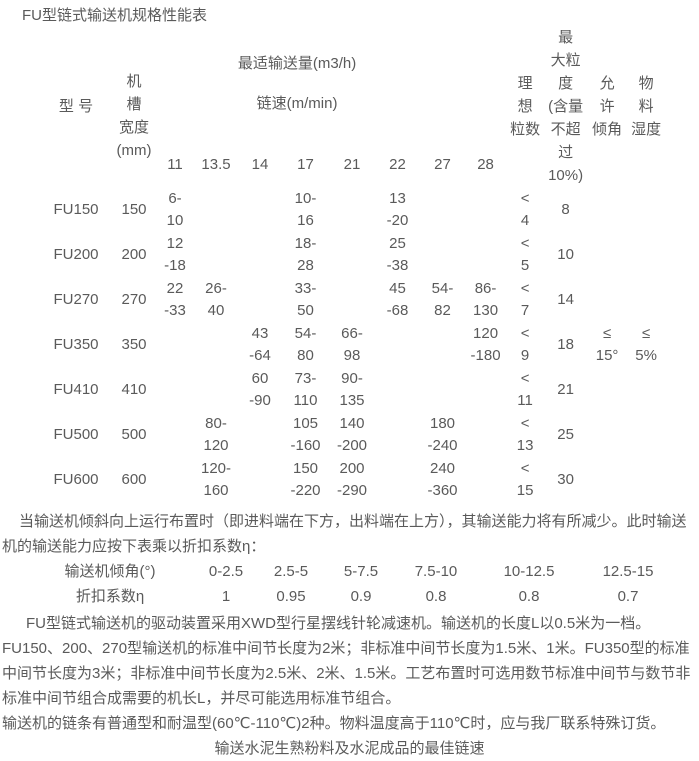 The image size is (699, 761). Describe the element at coordinates (529, 571) in the screenshot. I see `angle-cell: 10-12.5` at that location.